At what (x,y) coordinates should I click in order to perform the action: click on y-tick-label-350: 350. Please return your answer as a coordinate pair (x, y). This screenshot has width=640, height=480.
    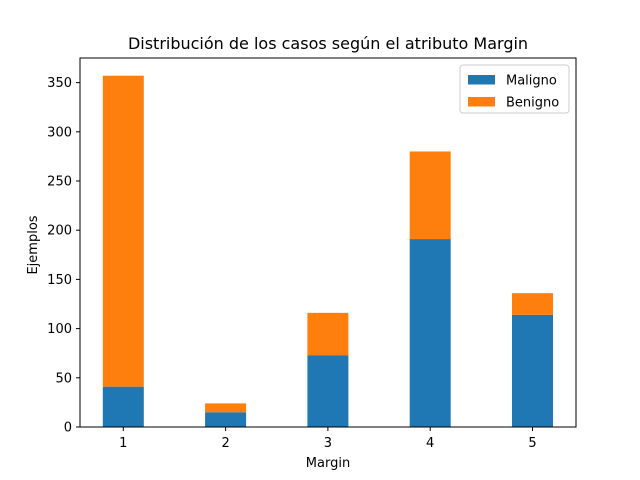
    Looking at the image, I should click on (59, 83).